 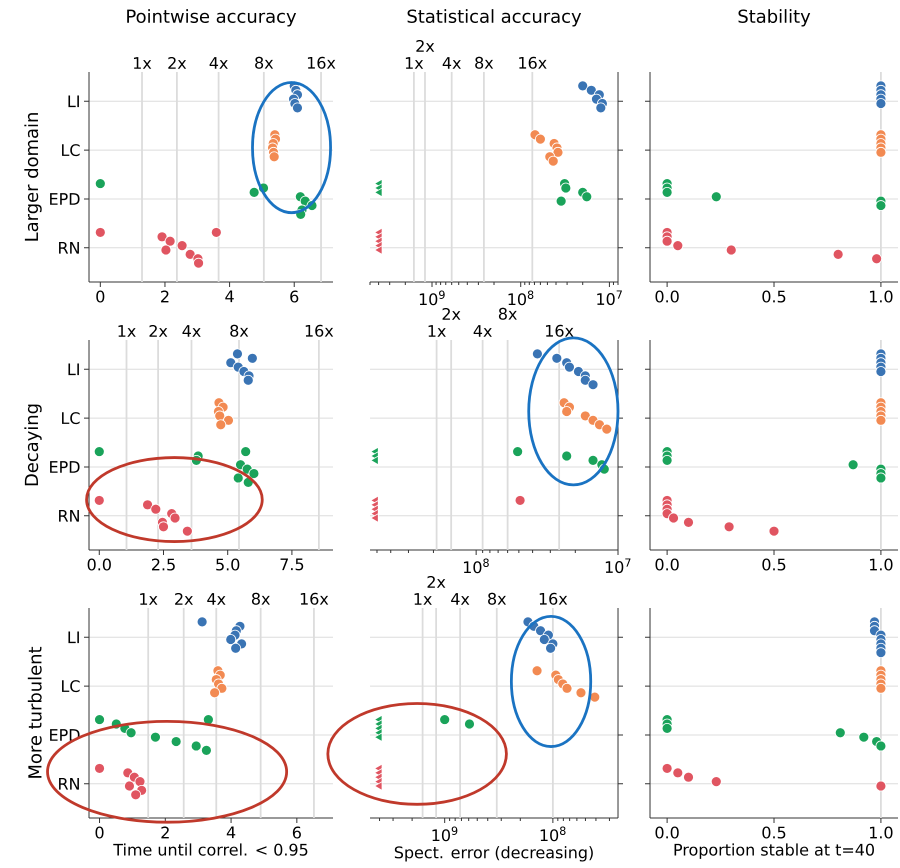 I want to click on y-axis-title: Larger domain, so click(x=33, y=177).